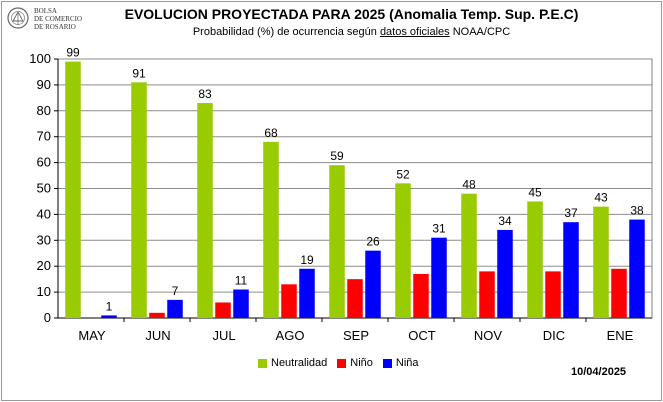  I want to click on legend-item-nina: Niña, so click(400, 363).